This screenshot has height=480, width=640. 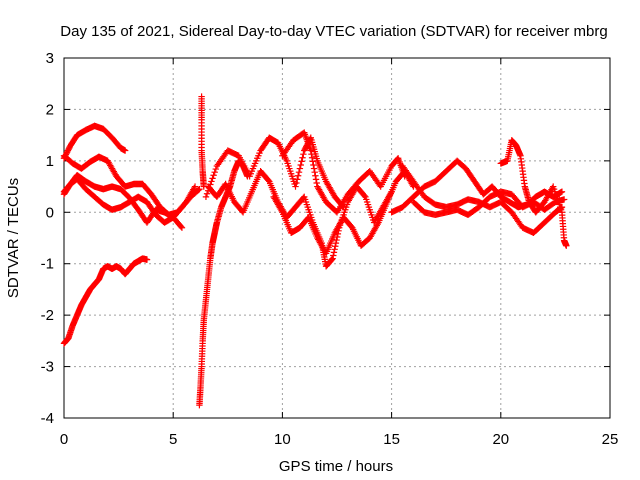 I want to click on series-mid-d, so click(x=343, y=172).